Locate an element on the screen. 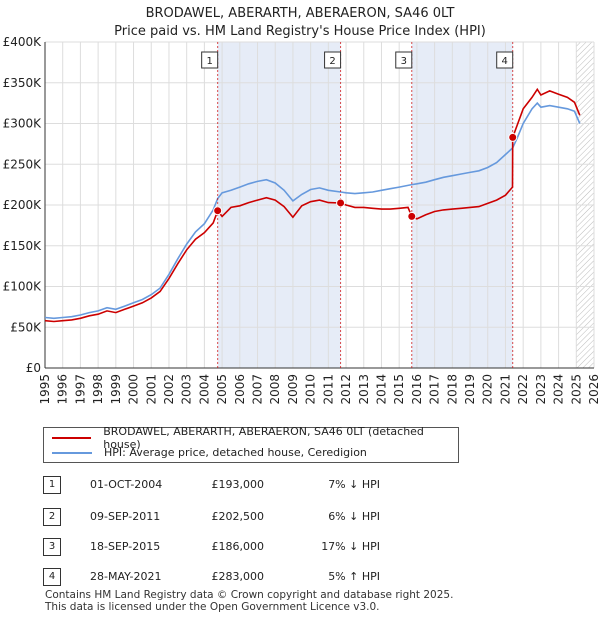  x-tick-label: 2011 is located at coordinates (328, 389).